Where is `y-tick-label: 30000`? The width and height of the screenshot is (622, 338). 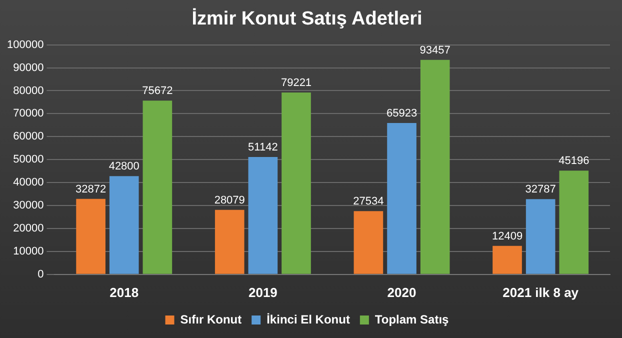 y-tick-label: 30000 is located at coordinates (28, 206).